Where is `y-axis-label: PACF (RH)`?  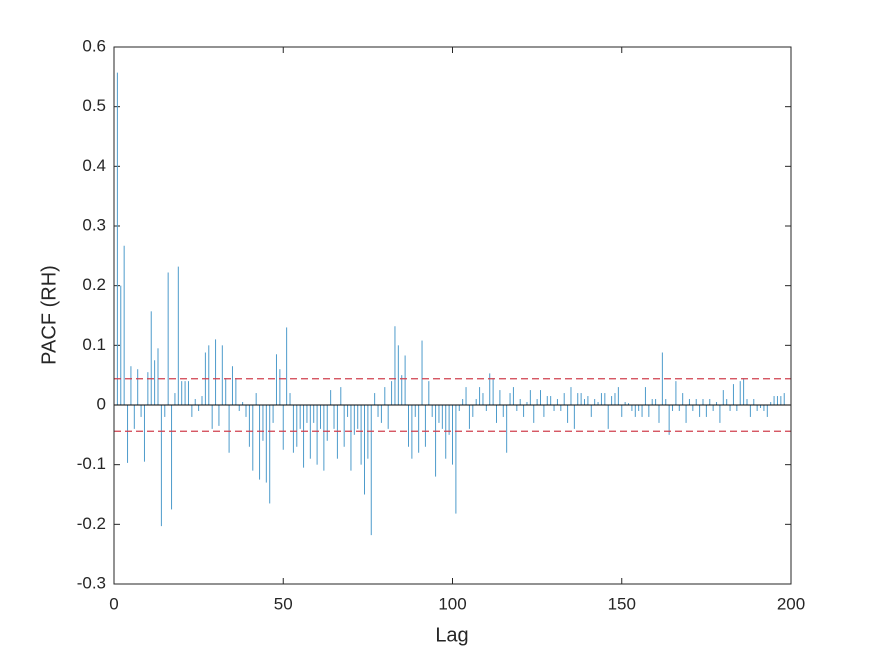 y-axis-label: PACF (RH) is located at coordinates (49, 315).